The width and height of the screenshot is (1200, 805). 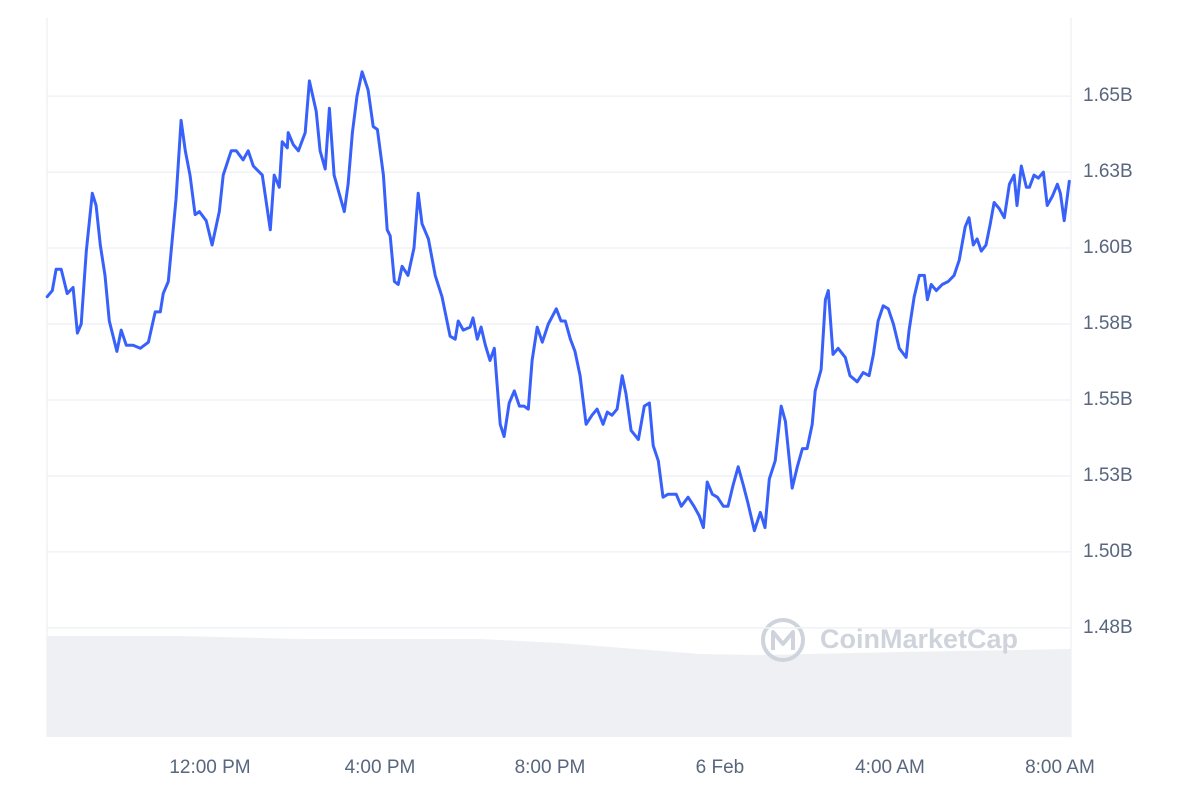 What do you see at coordinates (209, 767) in the screenshot?
I see `x-tick-label: 12:00 PM` at bounding box center [209, 767].